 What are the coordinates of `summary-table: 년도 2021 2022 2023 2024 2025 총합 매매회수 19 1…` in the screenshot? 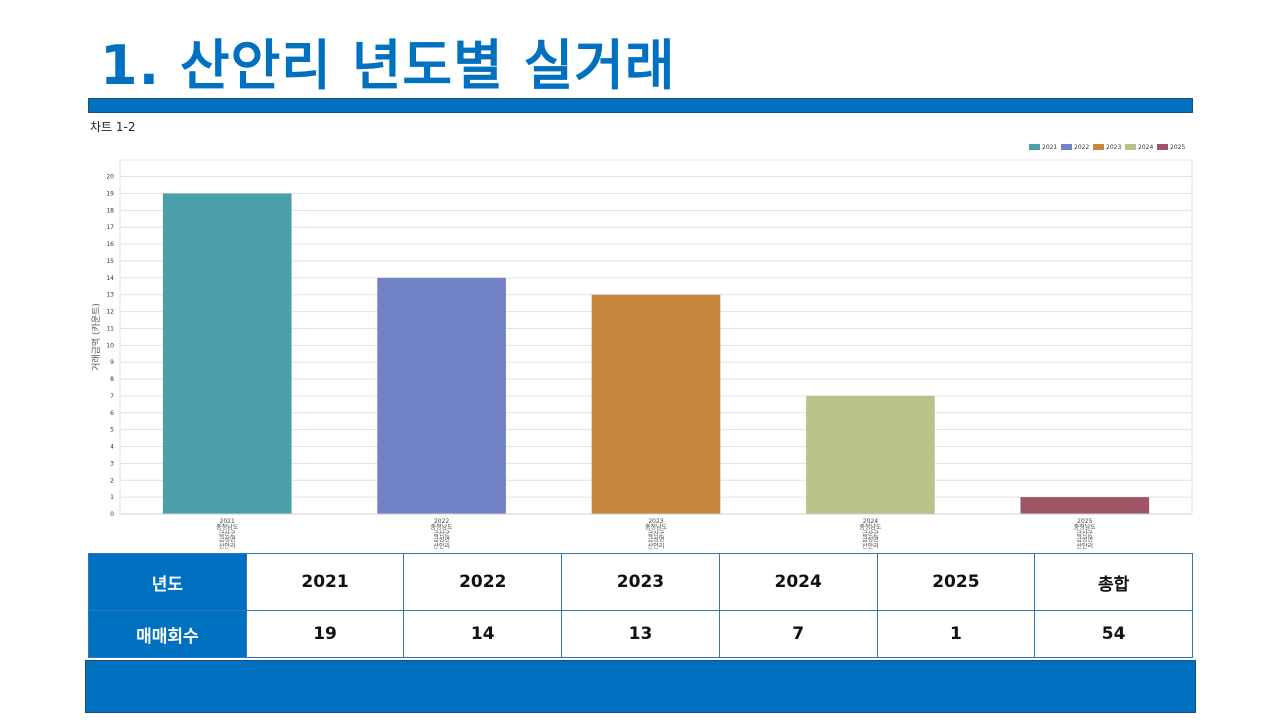 It's located at (640, 605).